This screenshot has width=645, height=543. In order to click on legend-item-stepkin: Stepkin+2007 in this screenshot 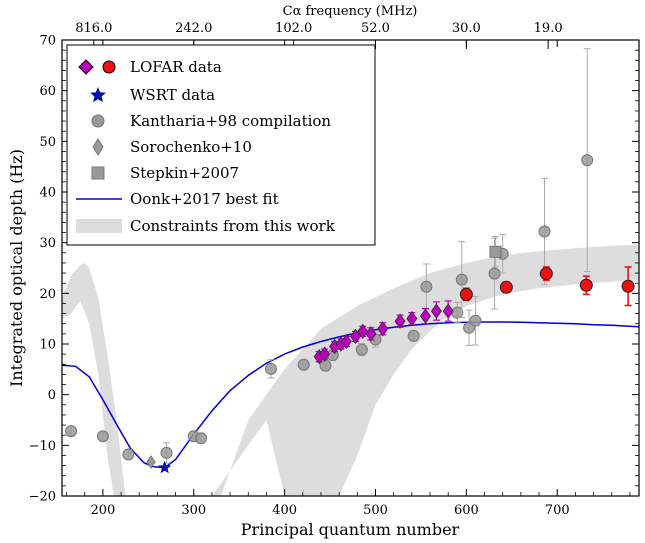, I will do `click(165, 173)`.